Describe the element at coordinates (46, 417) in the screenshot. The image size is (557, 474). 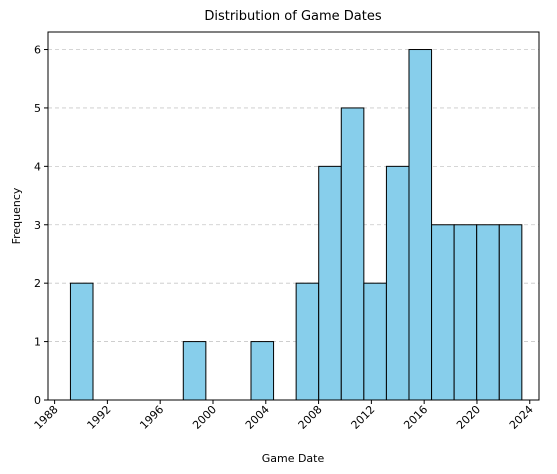
I see `x-tick-label: 1988` at that location.